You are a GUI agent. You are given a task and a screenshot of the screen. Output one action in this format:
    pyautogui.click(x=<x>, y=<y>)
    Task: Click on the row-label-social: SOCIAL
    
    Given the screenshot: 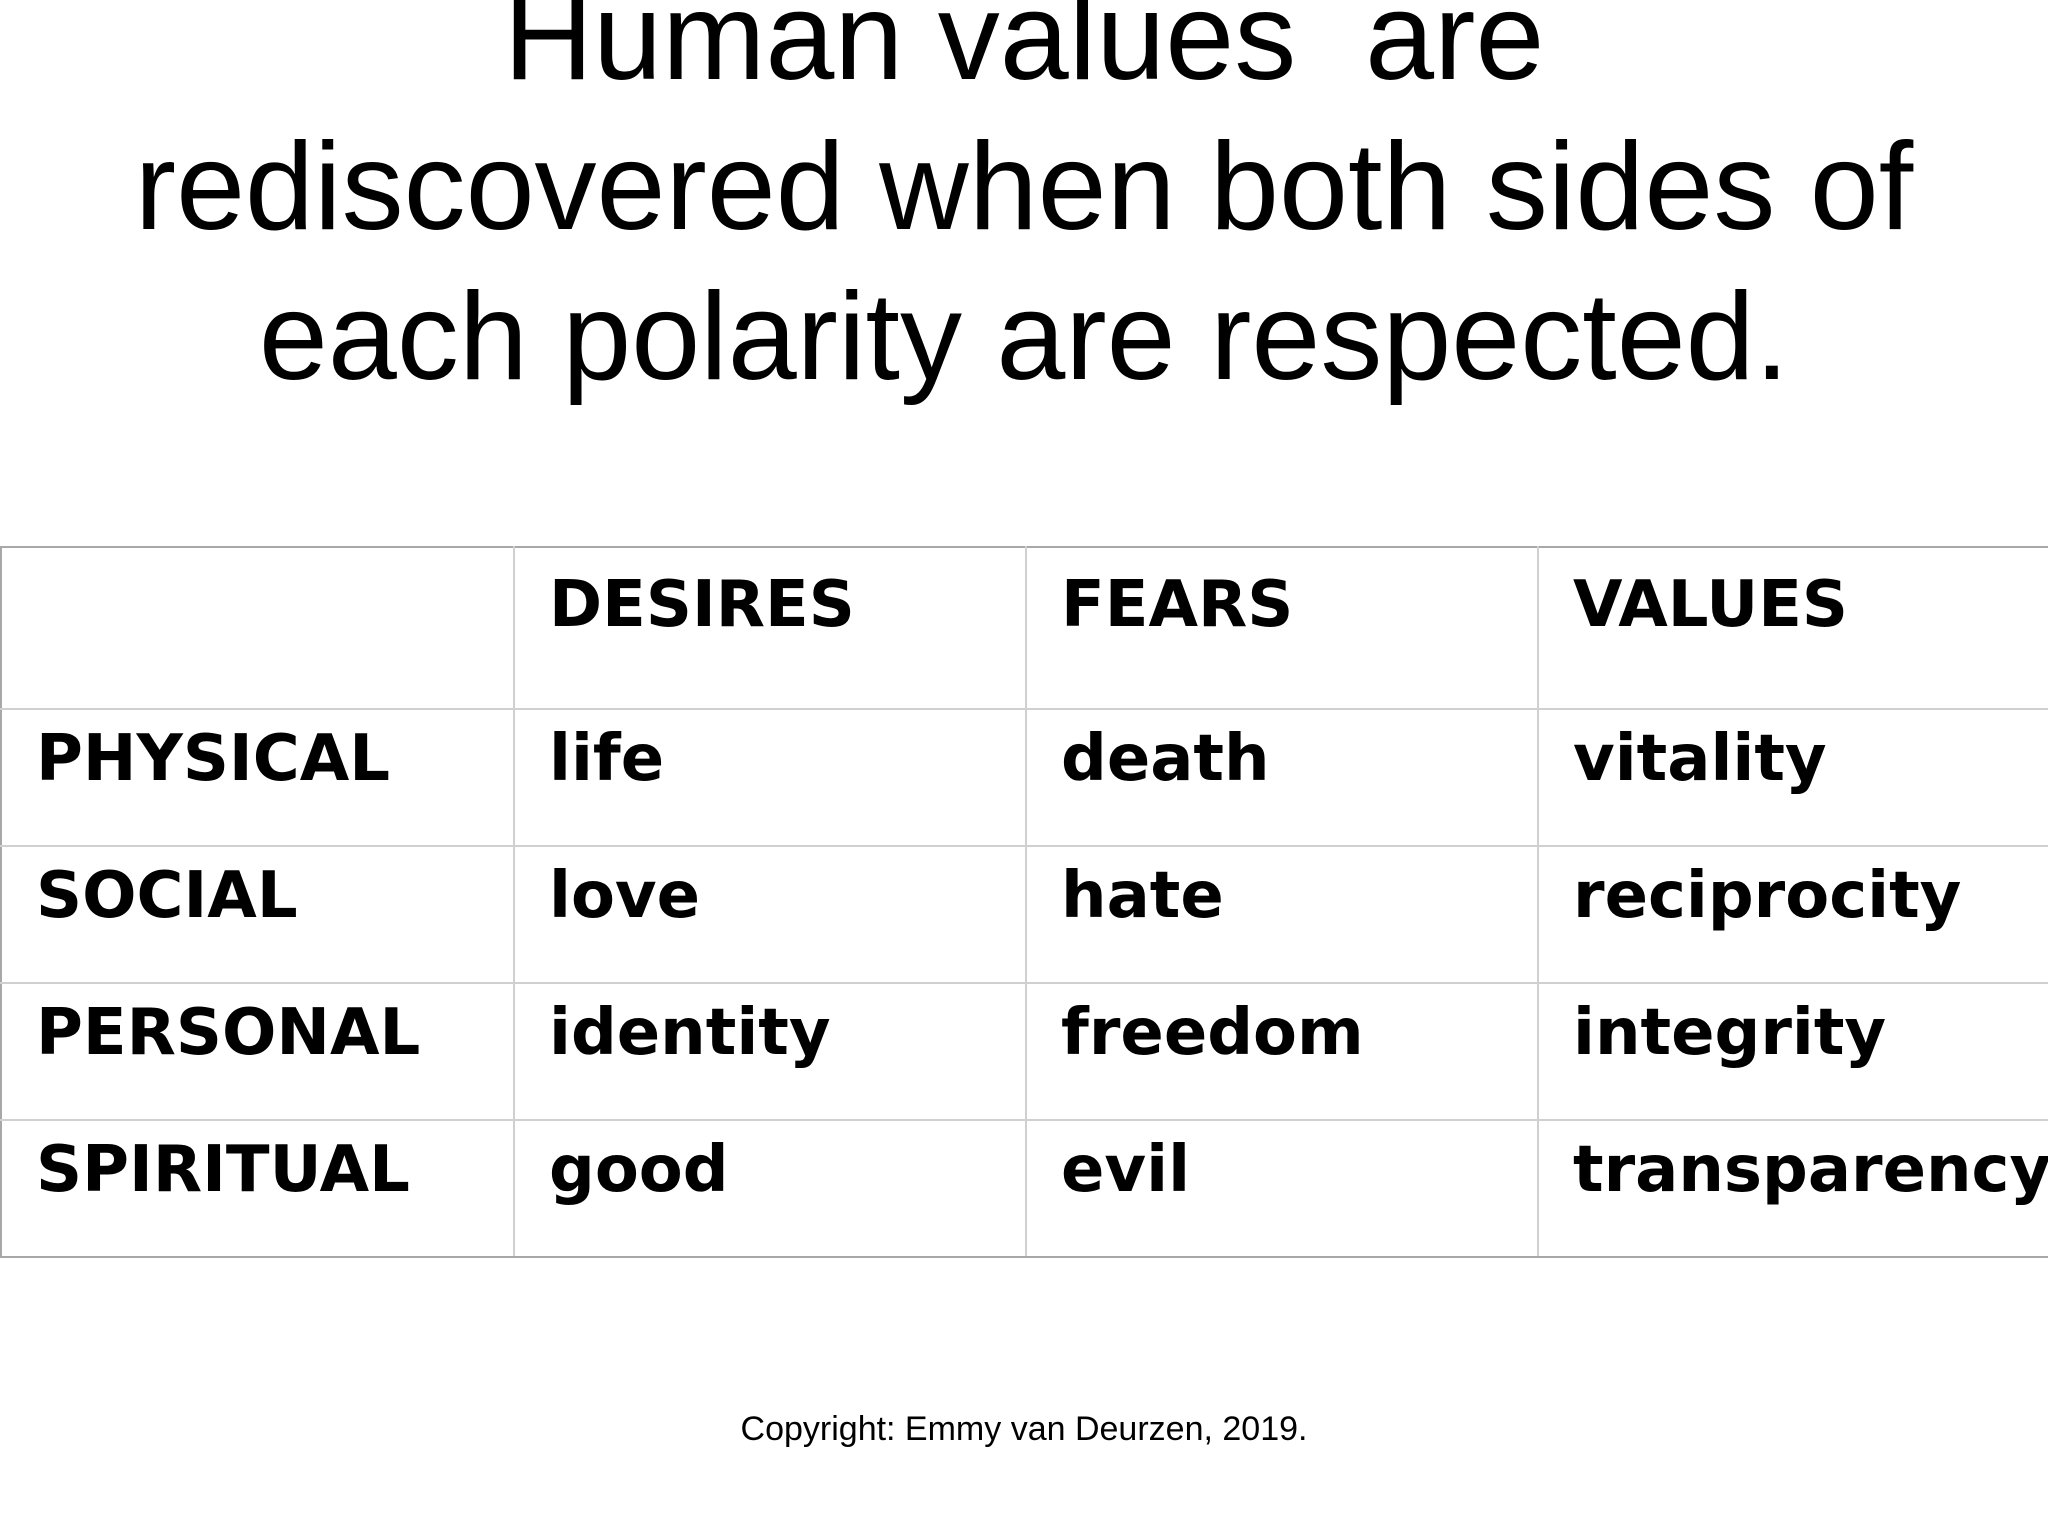 What is the action you would take?
    pyautogui.click(x=257, y=914)
    